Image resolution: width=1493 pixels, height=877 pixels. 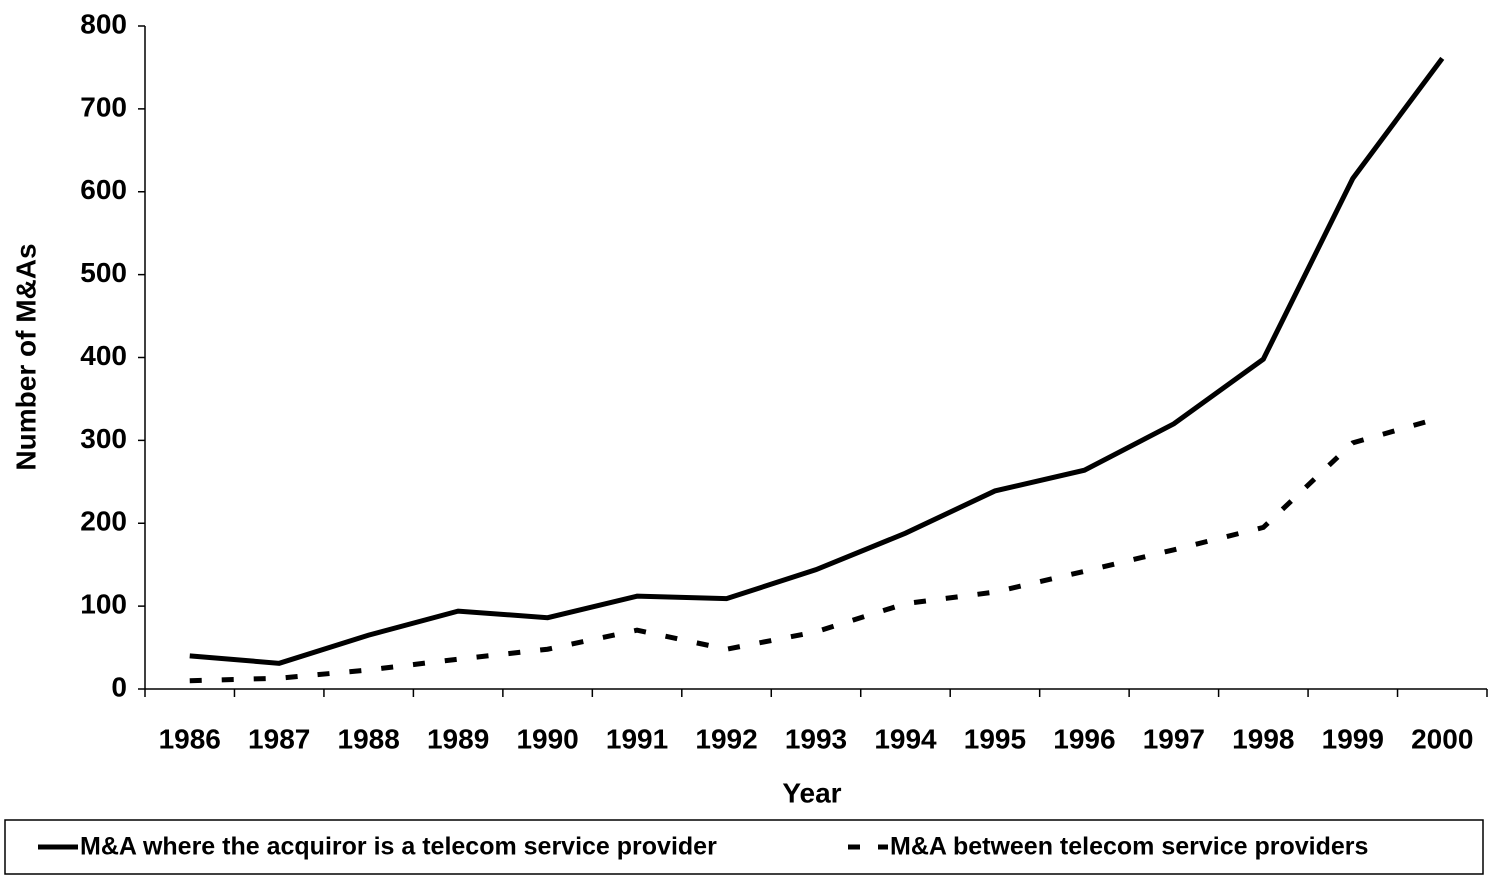 What do you see at coordinates (547, 738) in the screenshot?
I see `x-tick-label: 1990` at bounding box center [547, 738].